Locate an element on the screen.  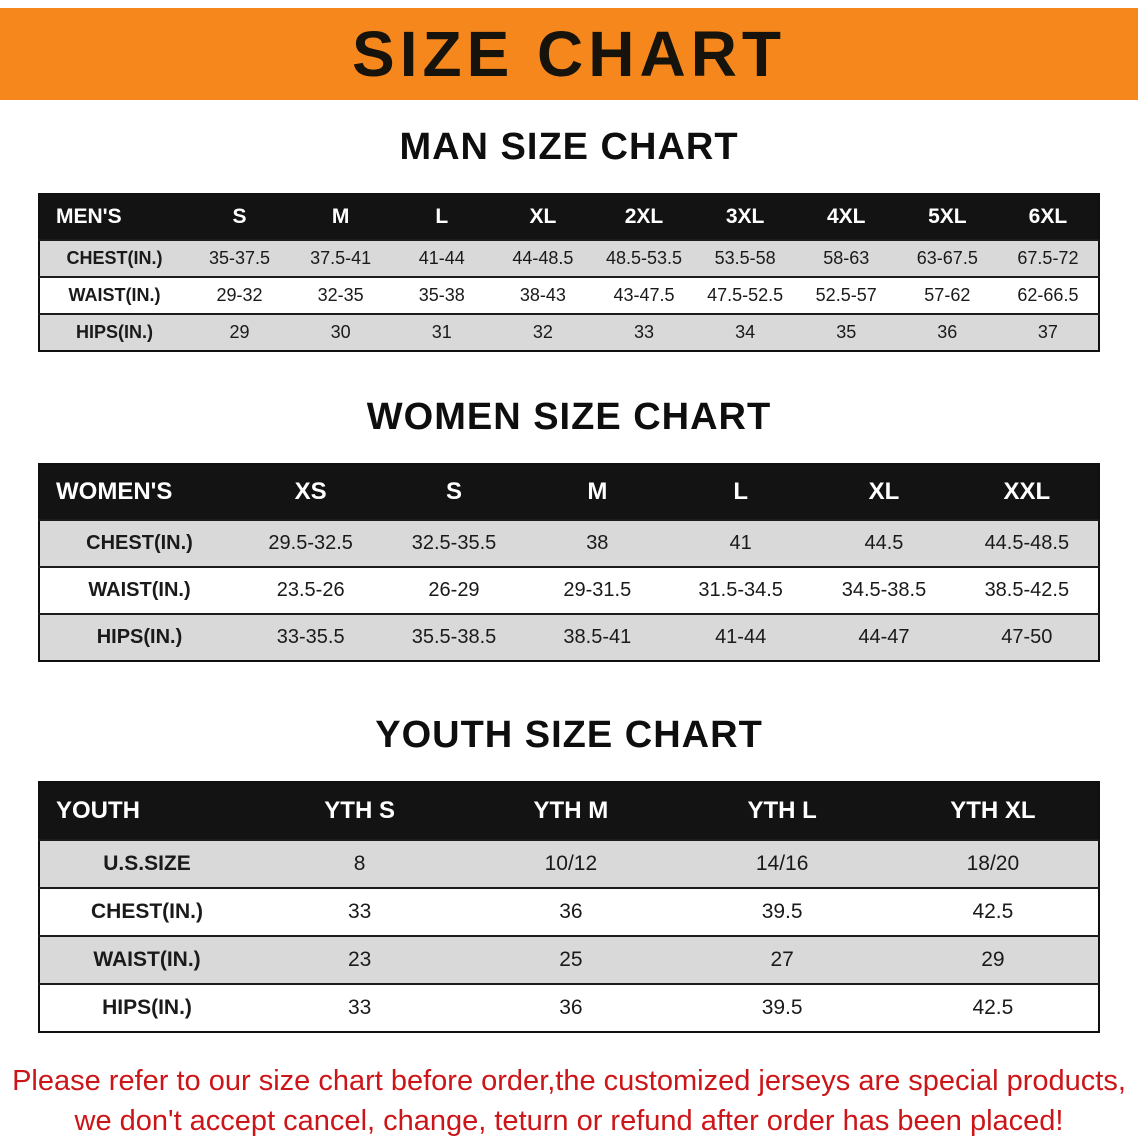
value-cell: 29.5-32.5 is located at coordinates (311, 543).